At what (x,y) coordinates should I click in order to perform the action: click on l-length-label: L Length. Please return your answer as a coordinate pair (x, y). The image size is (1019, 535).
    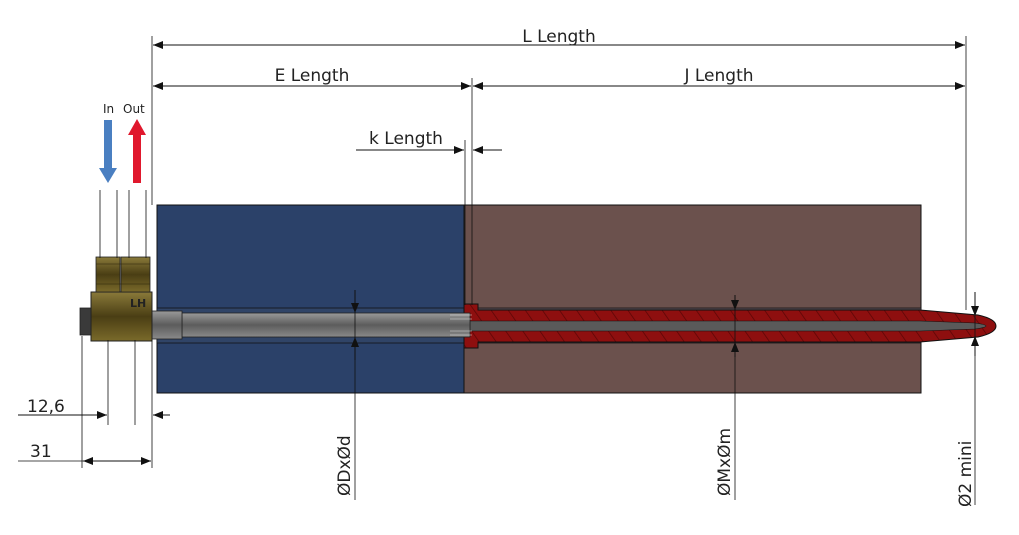
    Looking at the image, I should click on (559, 37).